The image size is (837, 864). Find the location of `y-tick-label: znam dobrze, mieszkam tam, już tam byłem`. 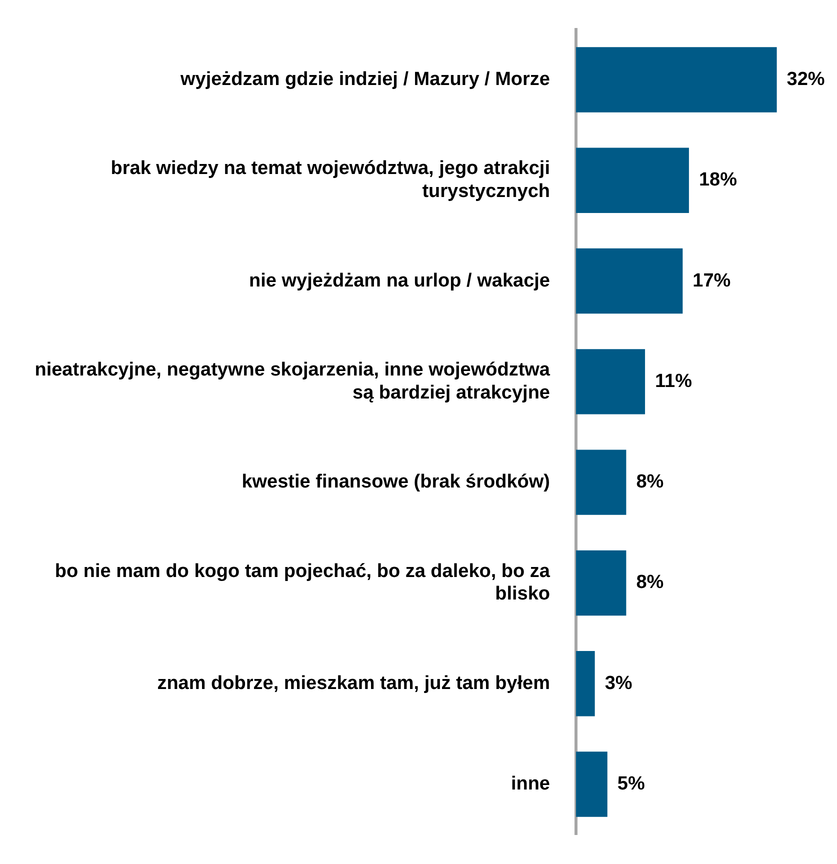

y-tick-label: znam dobrze, mieszkam tam, już tam byłem is located at coordinates (353, 683).